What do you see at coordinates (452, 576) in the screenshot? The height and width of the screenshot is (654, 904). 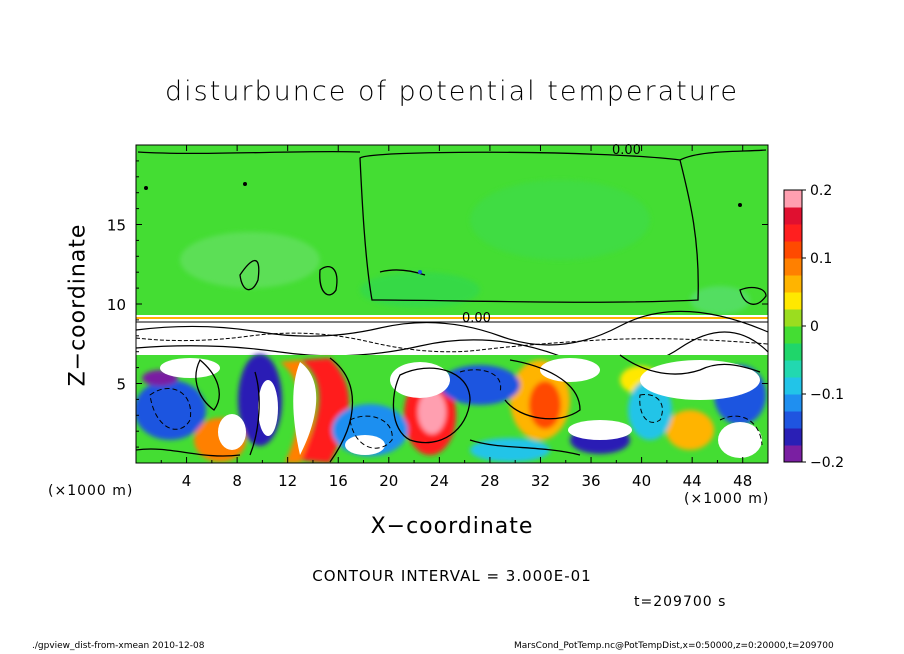 I see `contour-interval-text: CONTOUR INTERVAL = 3.000E-01` at bounding box center [452, 576].